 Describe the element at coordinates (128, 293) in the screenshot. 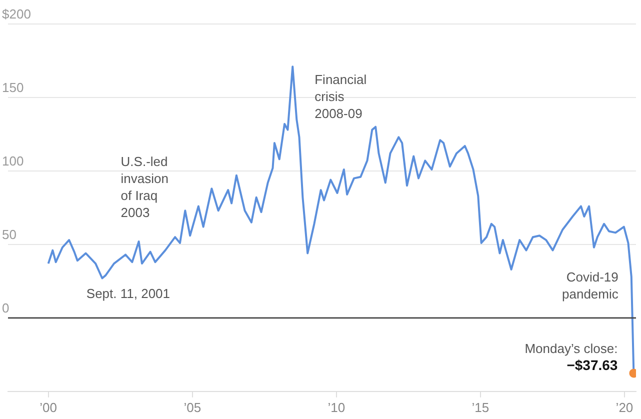

I see `annotation: Sept. 11, 2001` at that location.